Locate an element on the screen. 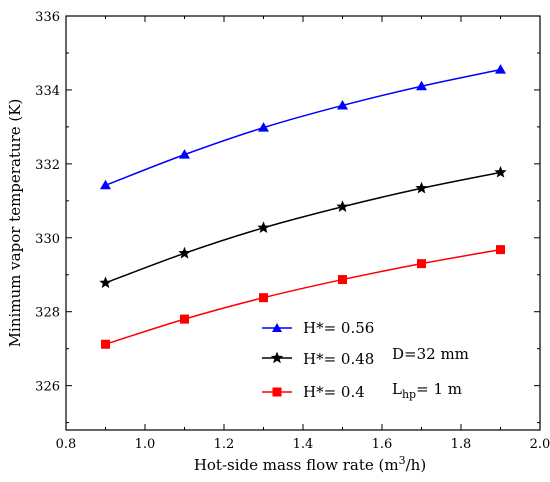 This screenshot has width=550, height=482. annotation-length: Lhp= 1 m is located at coordinates (427, 390).